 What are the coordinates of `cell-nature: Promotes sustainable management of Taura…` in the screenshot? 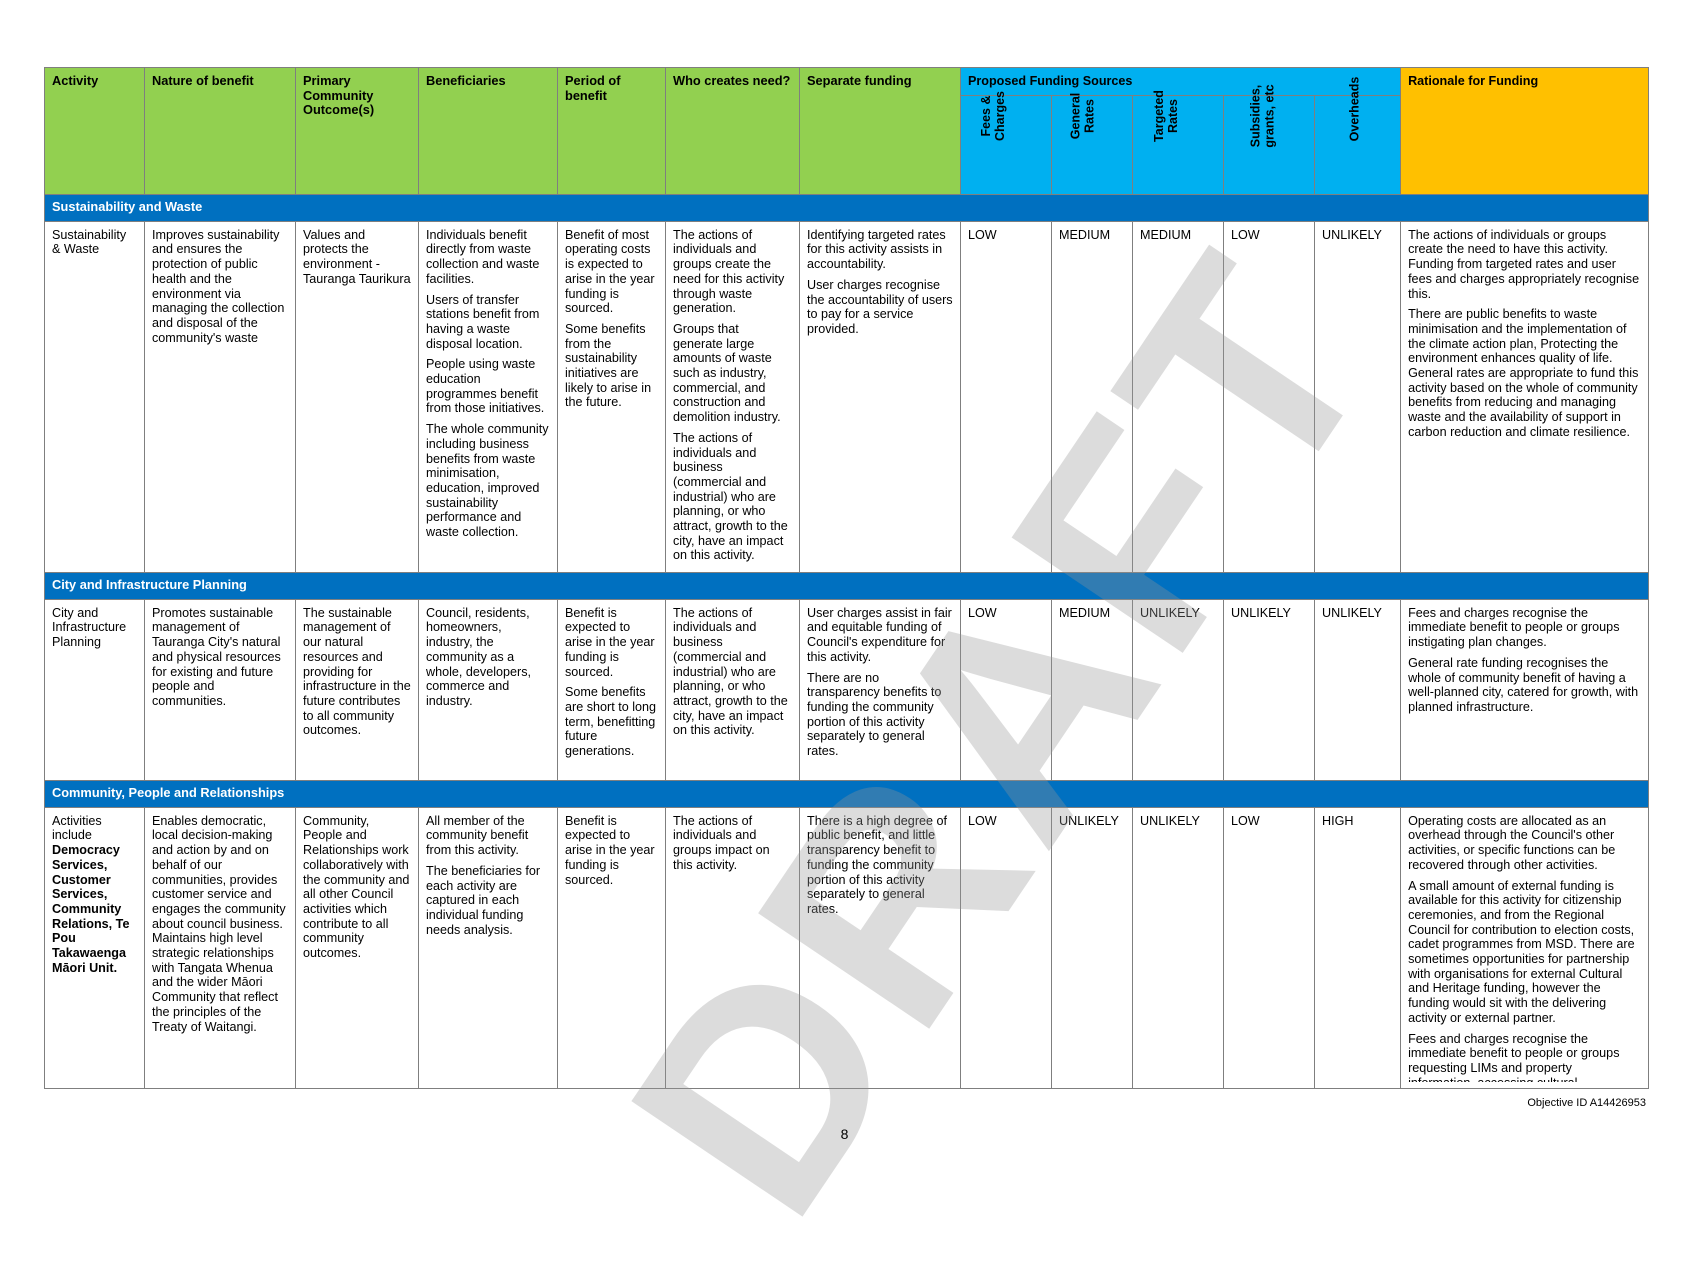 It's located at (220, 689).